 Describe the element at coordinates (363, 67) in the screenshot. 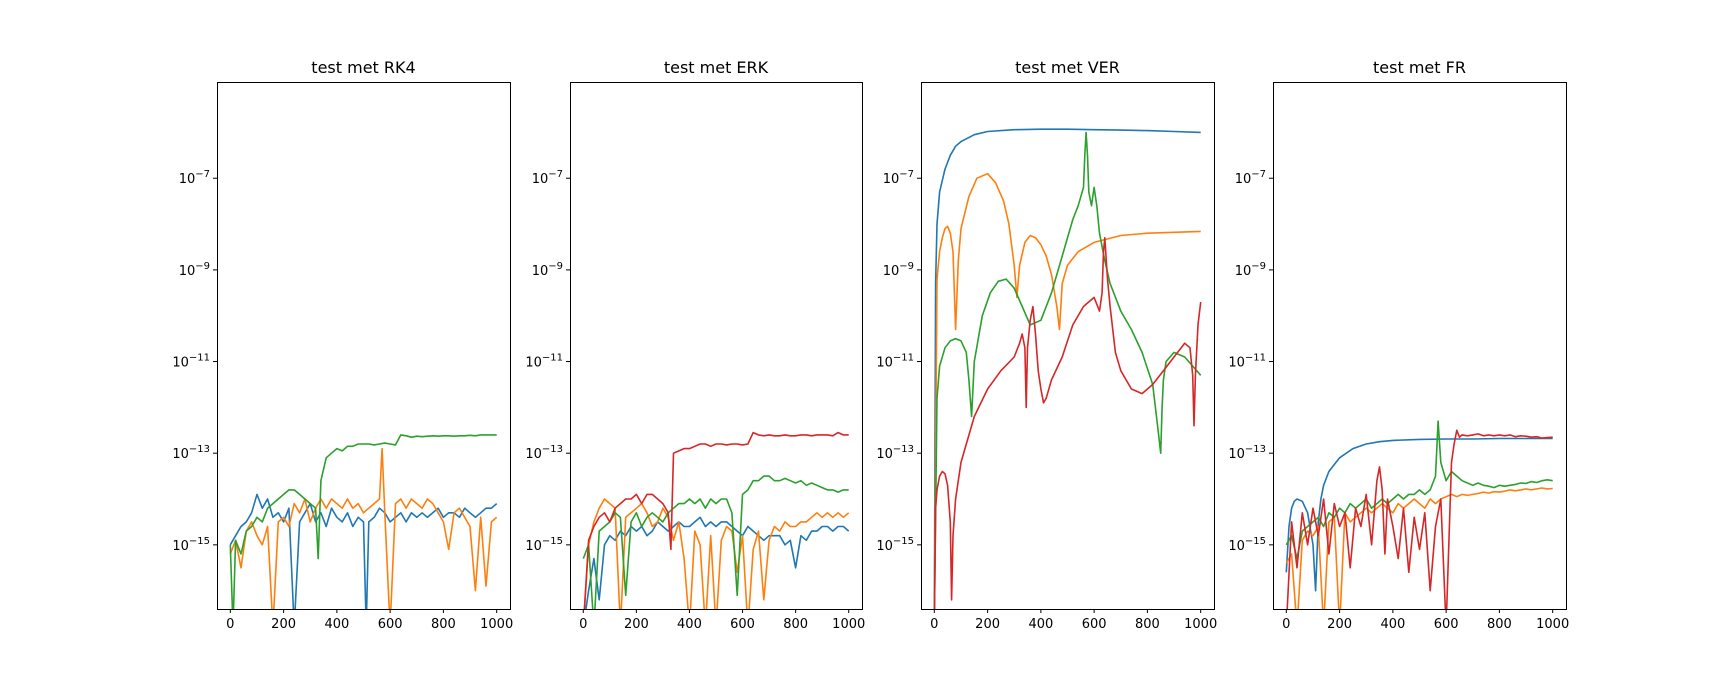

I see `subplot-title: test met RK4` at that location.